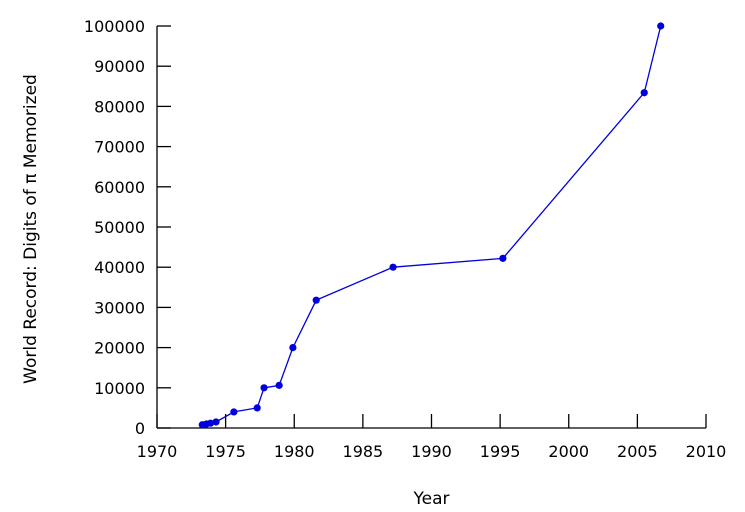 Image resolution: width=745 pixels, height=512 pixels. What do you see at coordinates (157, 451) in the screenshot?
I see `x-tick-label: 1970` at bounding box center [157, 451].